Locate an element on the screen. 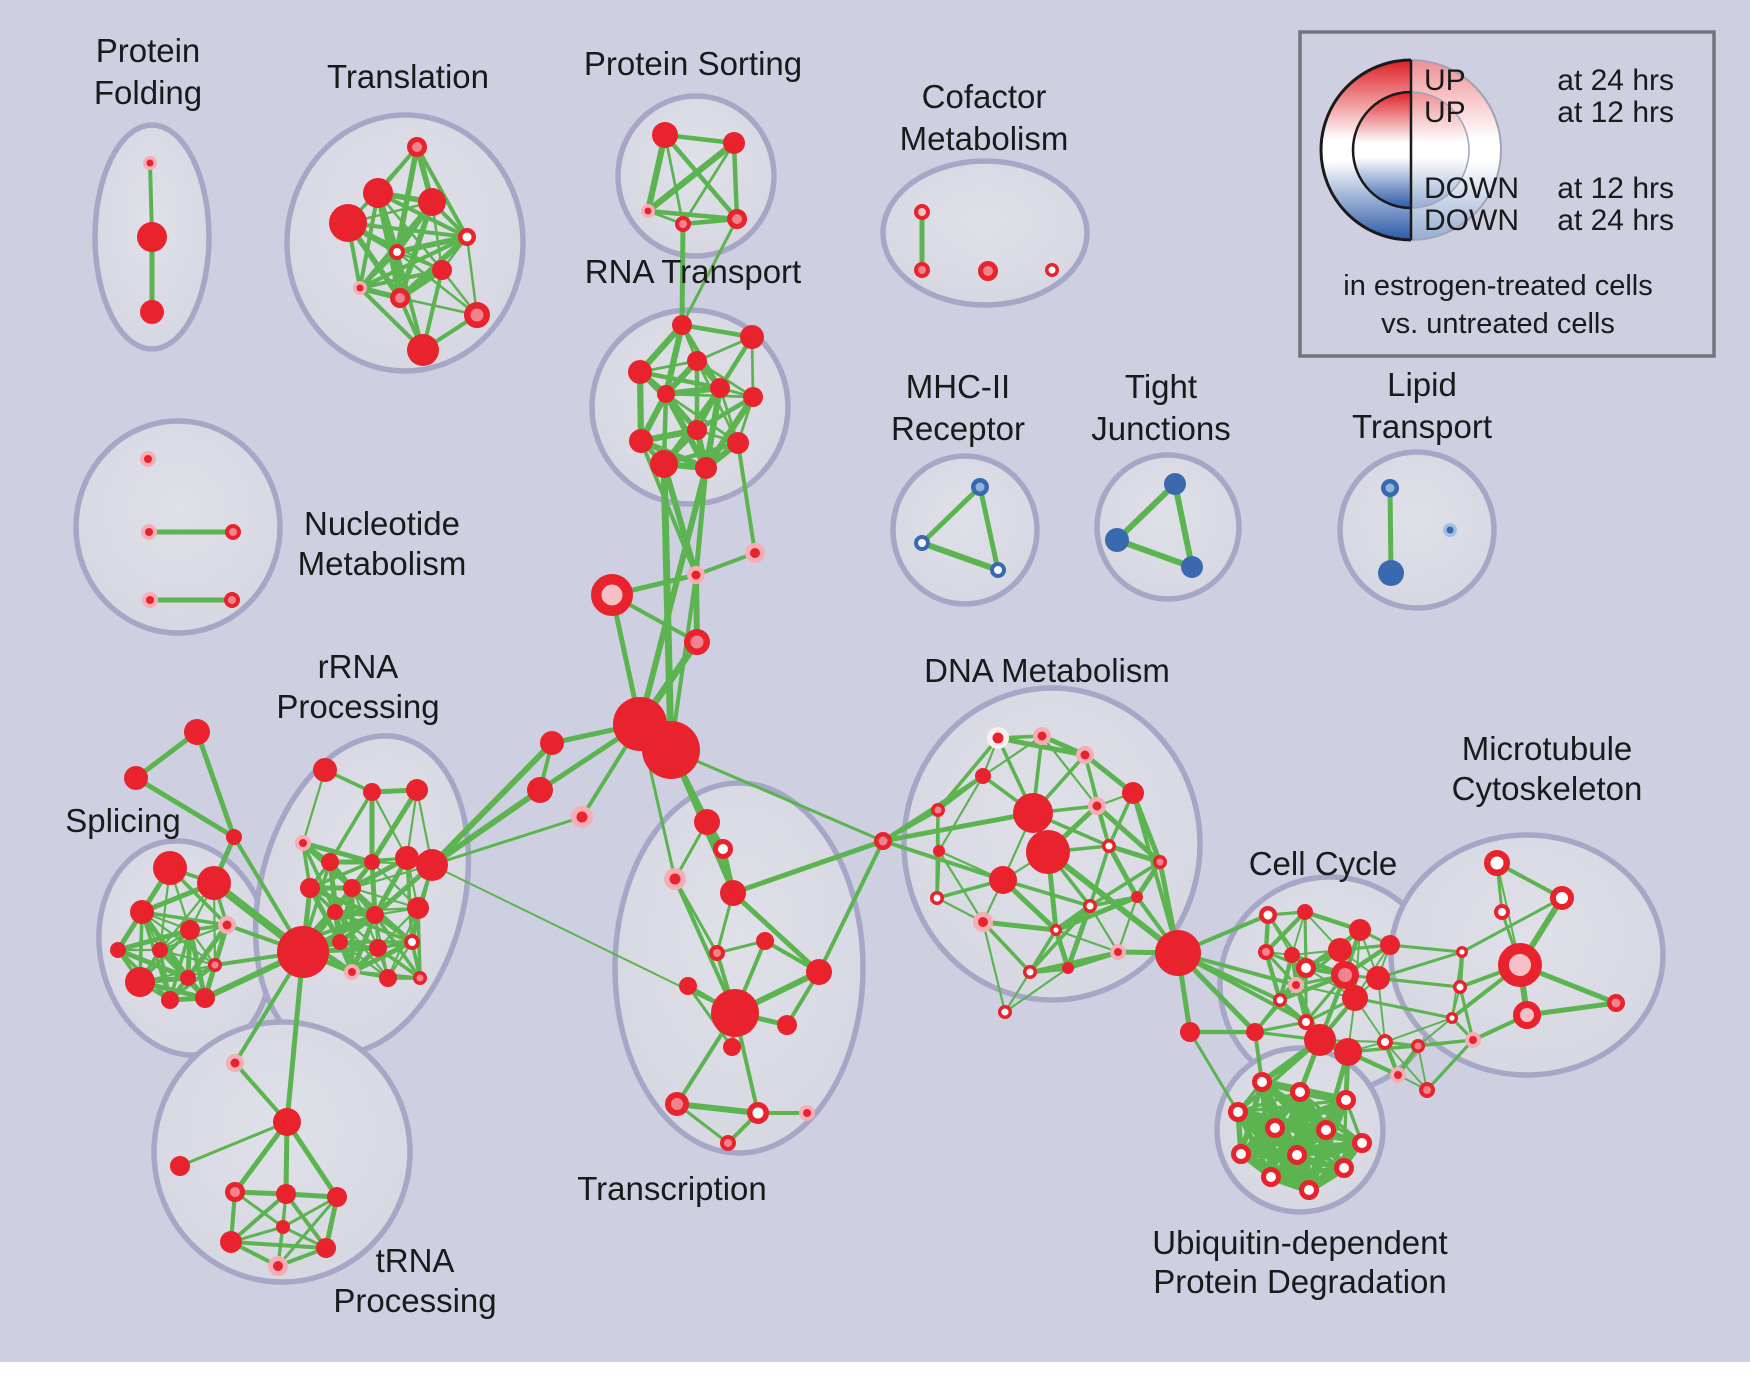 The width and height of the screenshot is (1750, 1376). cluster-label-splicing: Splicing is located at coordinates (123, 820).